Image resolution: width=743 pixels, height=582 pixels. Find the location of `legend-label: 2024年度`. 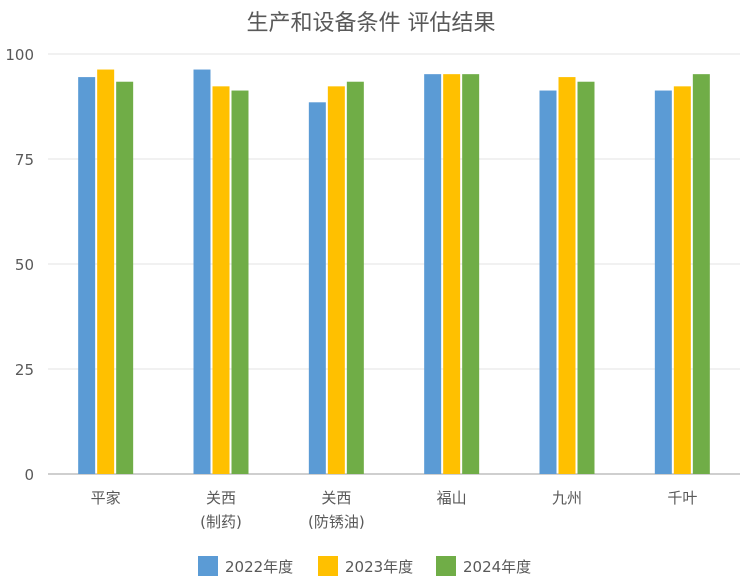

legend-label: 2024年度 is located at coordinates (497, 567).